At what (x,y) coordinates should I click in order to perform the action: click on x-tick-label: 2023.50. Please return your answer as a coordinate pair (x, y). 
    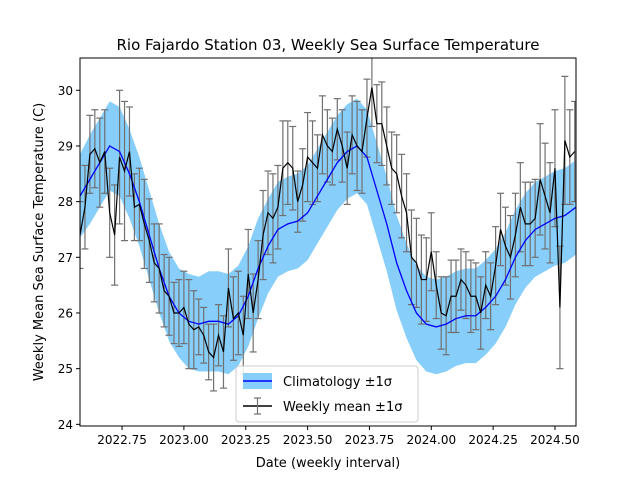
    Looking at the image, I should click on (308, 440).